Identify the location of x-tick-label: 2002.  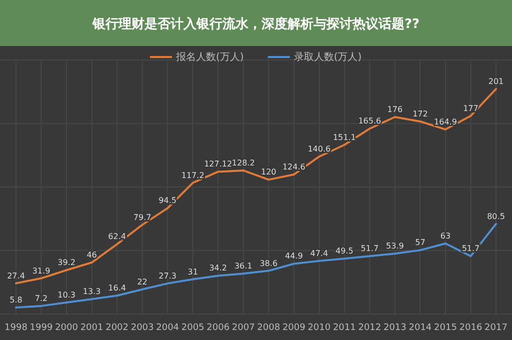
(117, 328).